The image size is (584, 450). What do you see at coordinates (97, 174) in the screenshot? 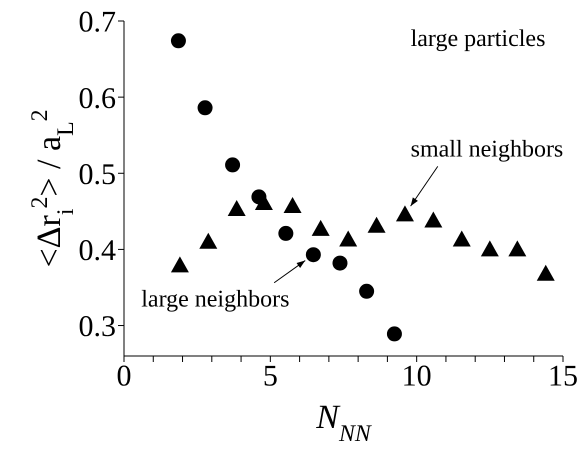
I see `y-tick-label: 0.5` at bounding box center [97, 174].